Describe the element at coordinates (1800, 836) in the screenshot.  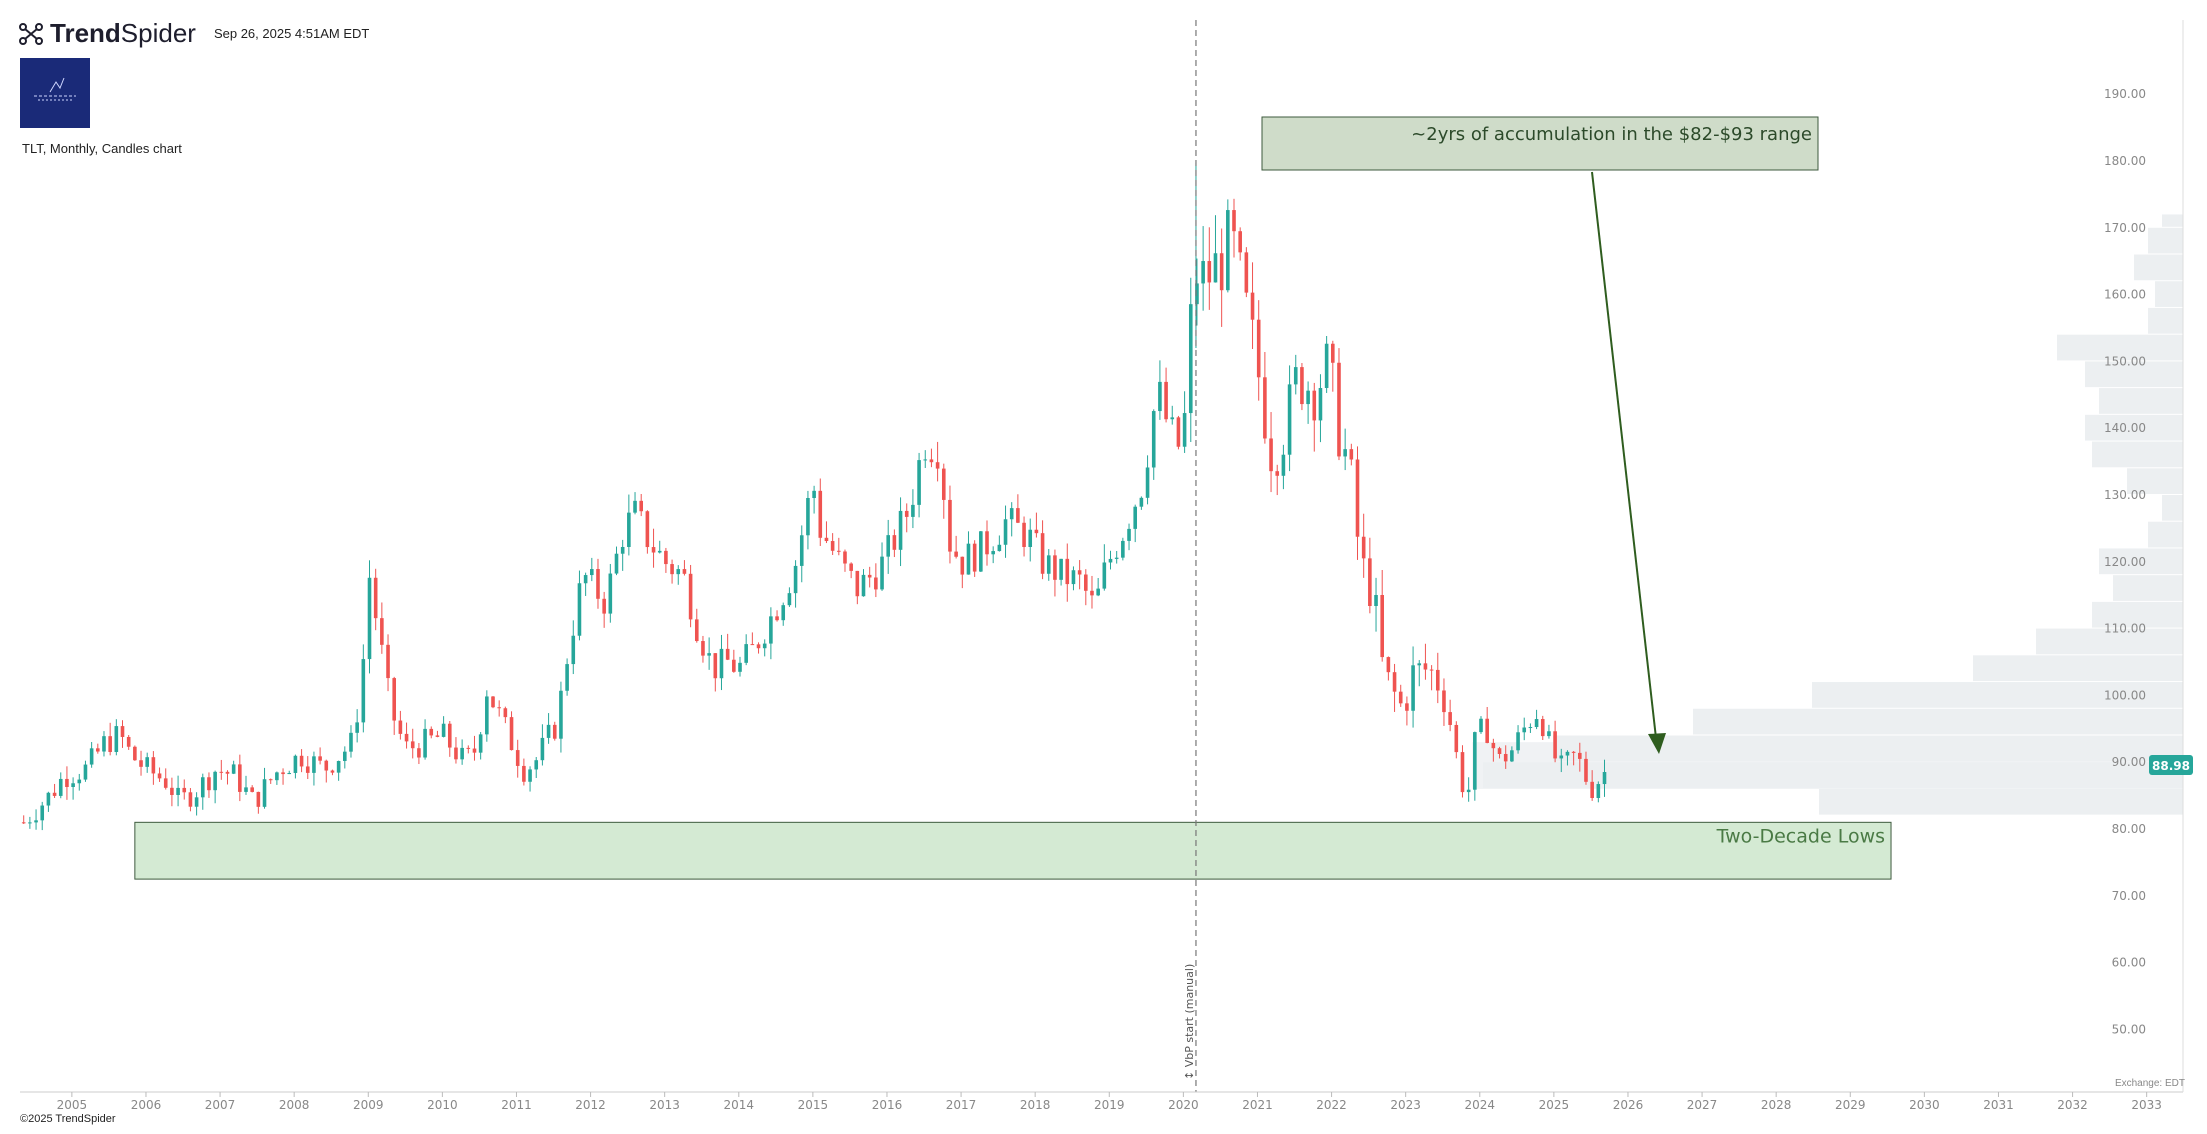
I see `two-decade-lows-label: Two-Decade Lows` at that location.